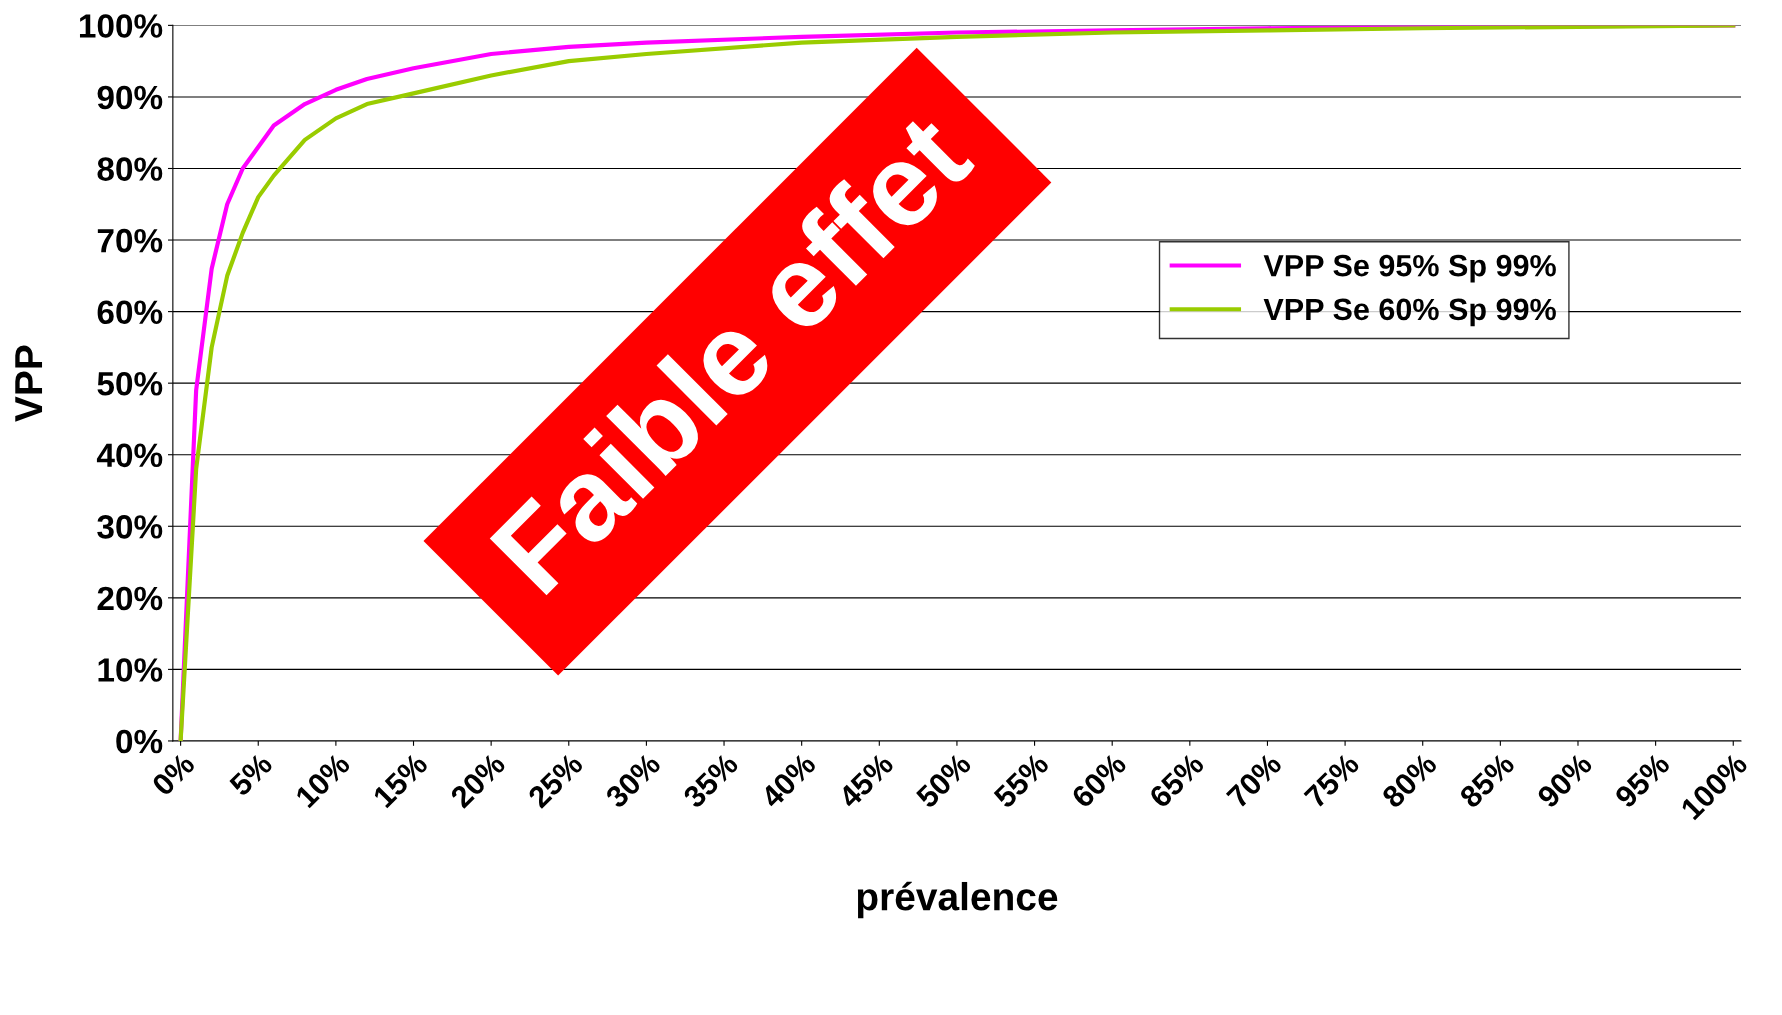  What do you see at coordinates (29, 383) in the screenshot?
I see `y-axis-title: VPP` at bounding box center [29, 383].